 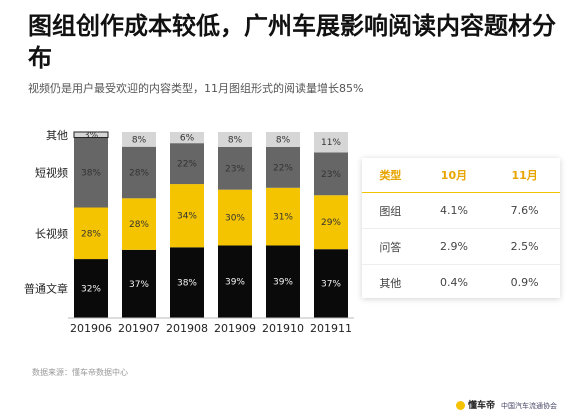 I want to click on table-cell: 4.1%, so click(x=454, y=210).